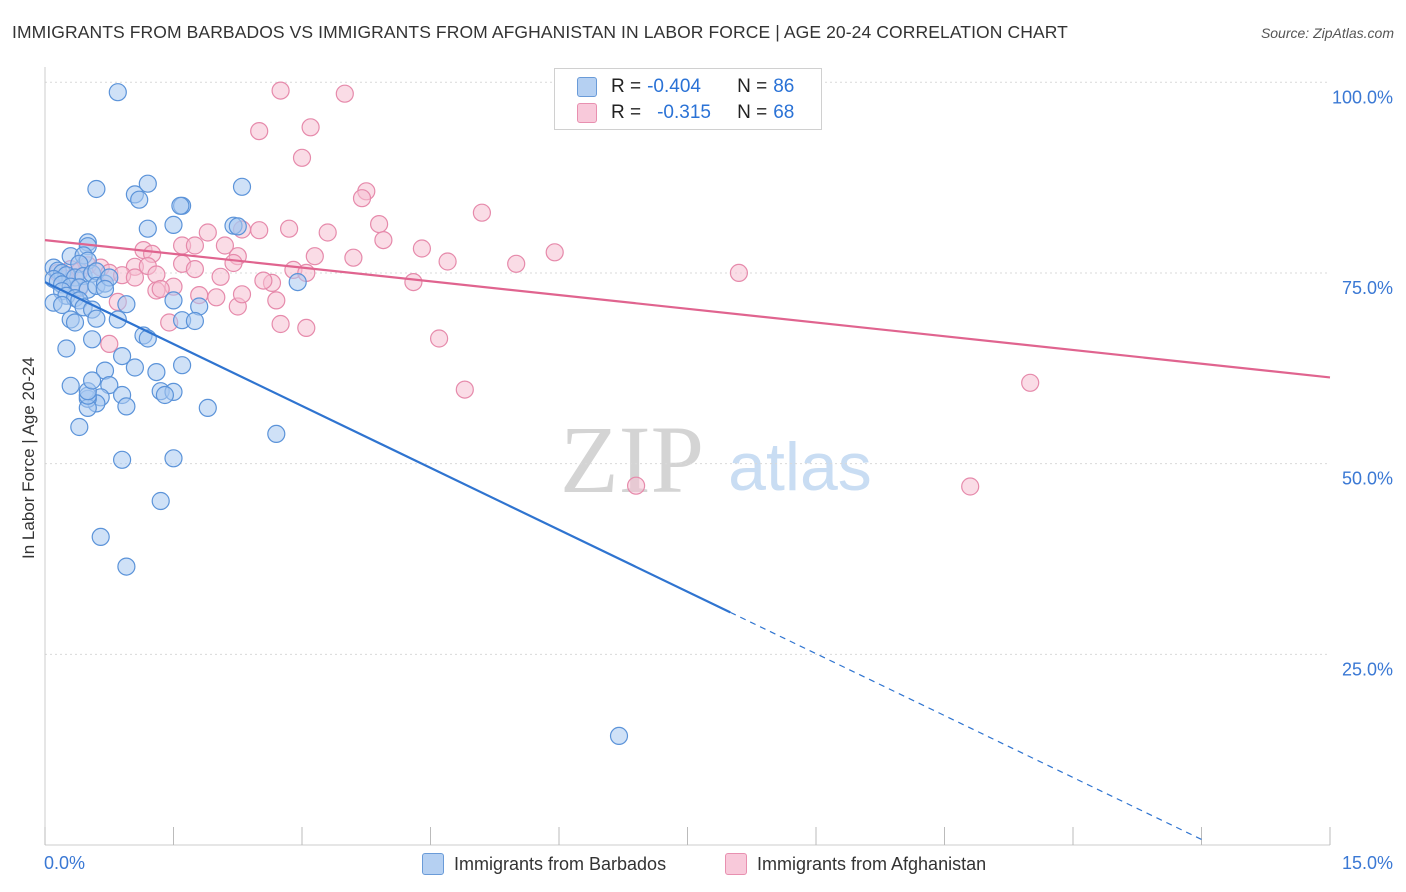  I want to click on legend-label-afghanistan: Immigrants from Afghanistan, so click(872, 863).